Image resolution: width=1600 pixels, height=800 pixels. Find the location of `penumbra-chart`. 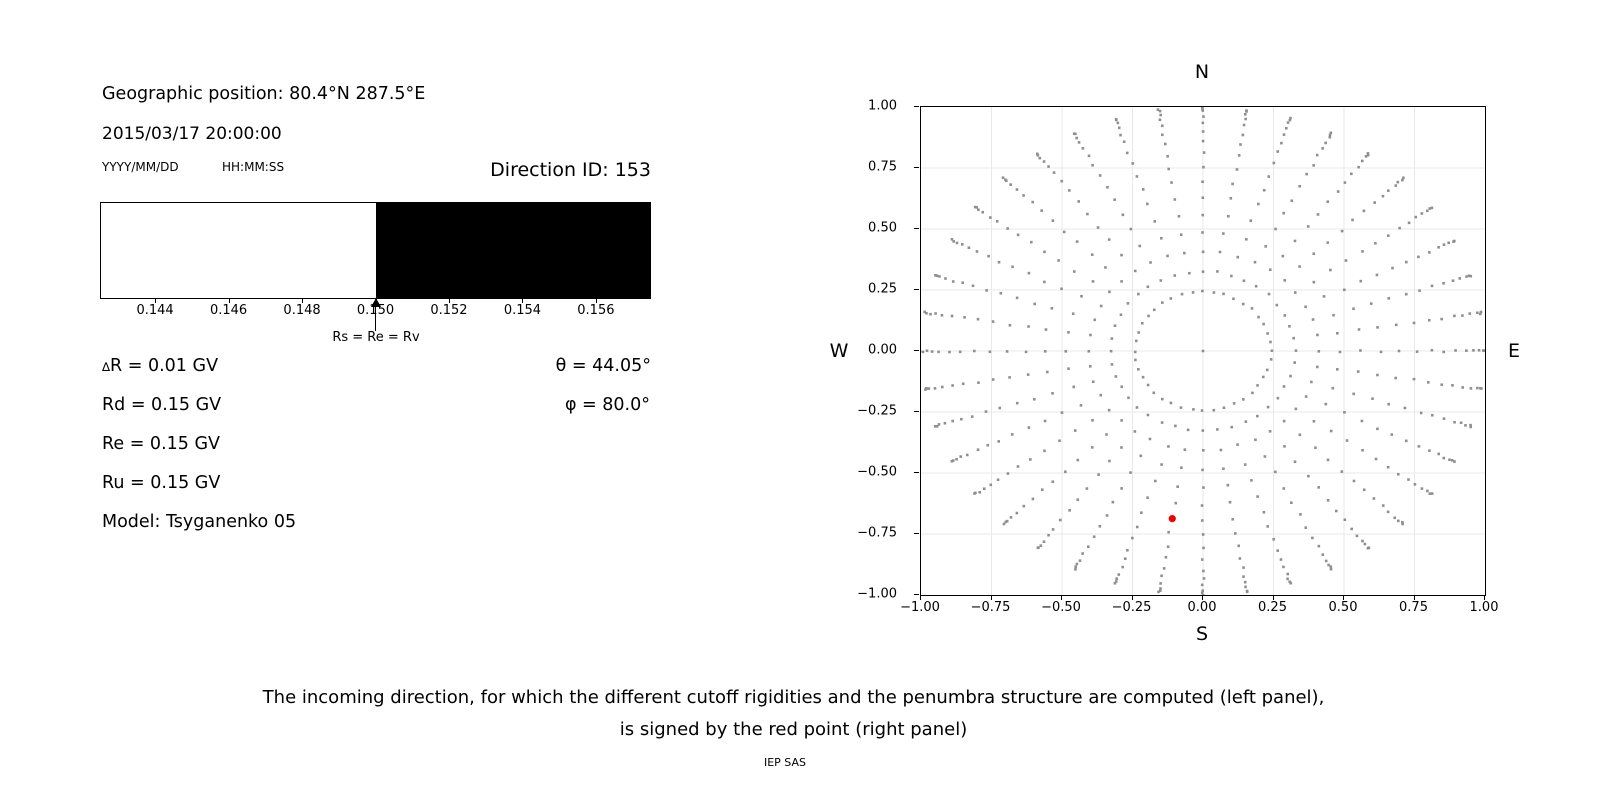

penumbra-chart is located at coordinates (375, 250).